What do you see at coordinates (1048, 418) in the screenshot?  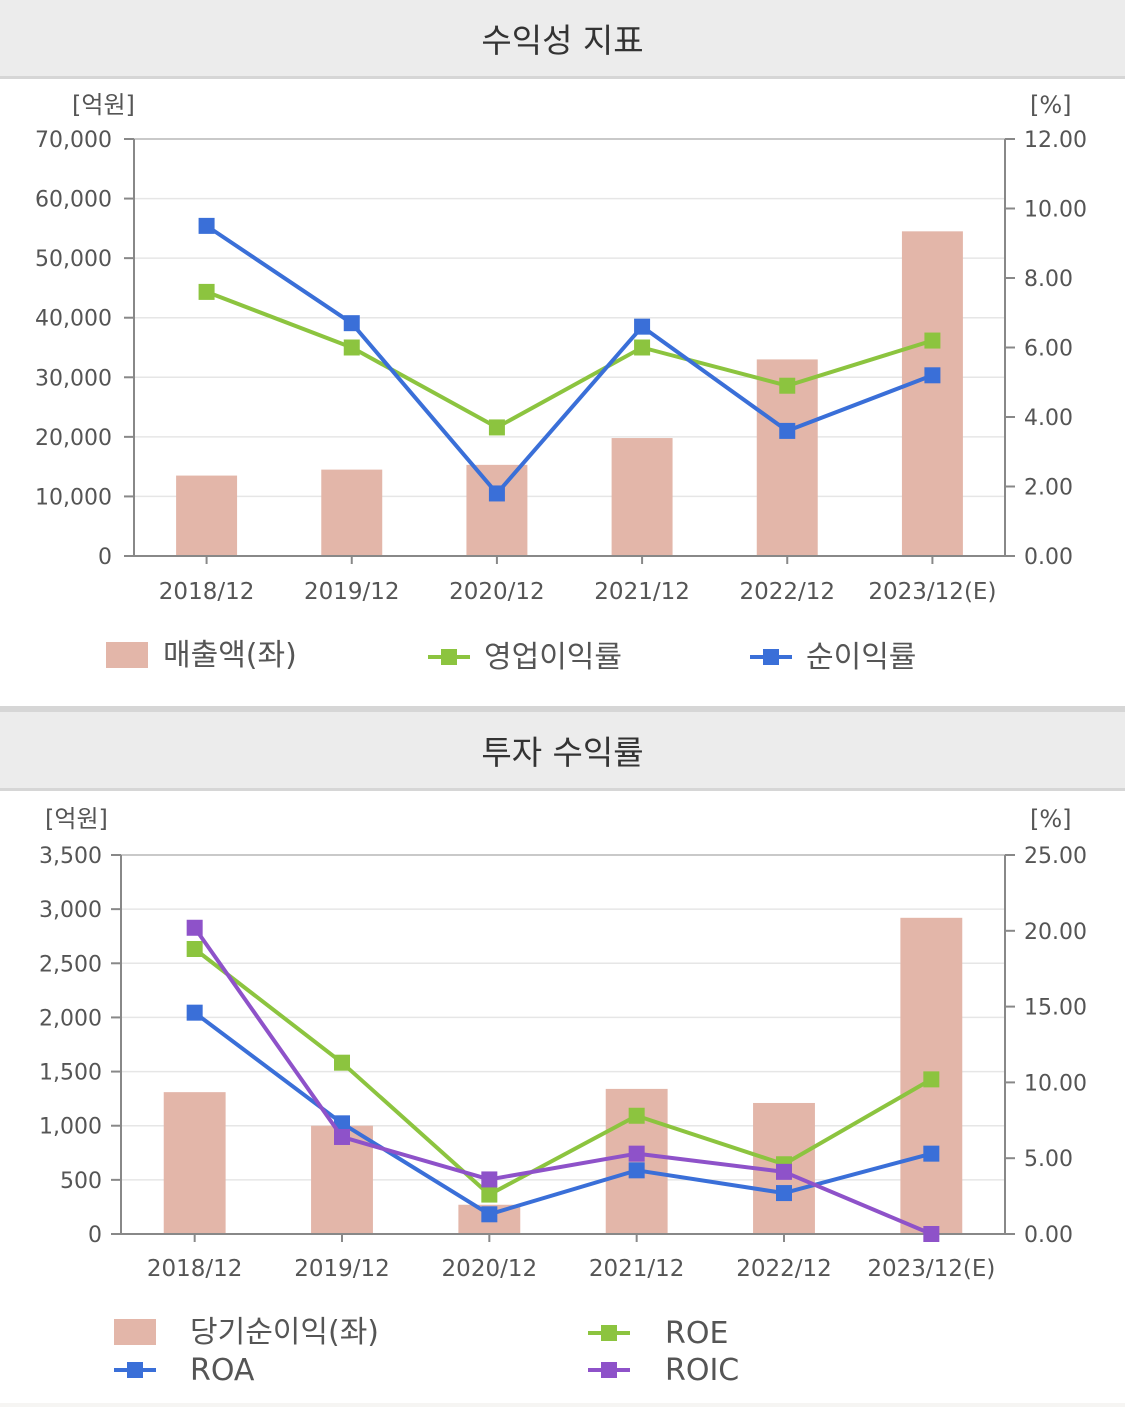 I see `right-tick-label: 4.00` at bounding box center [1048, 418].